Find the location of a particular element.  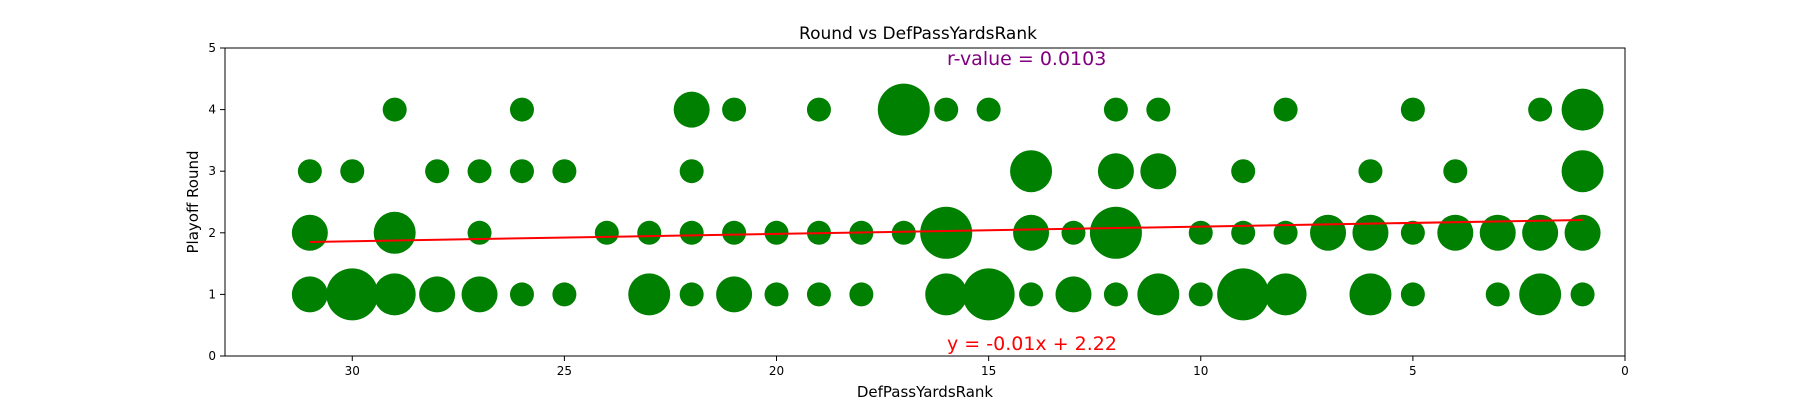

x-tick-label-5: 5 is located at coordinates (1413, 371).